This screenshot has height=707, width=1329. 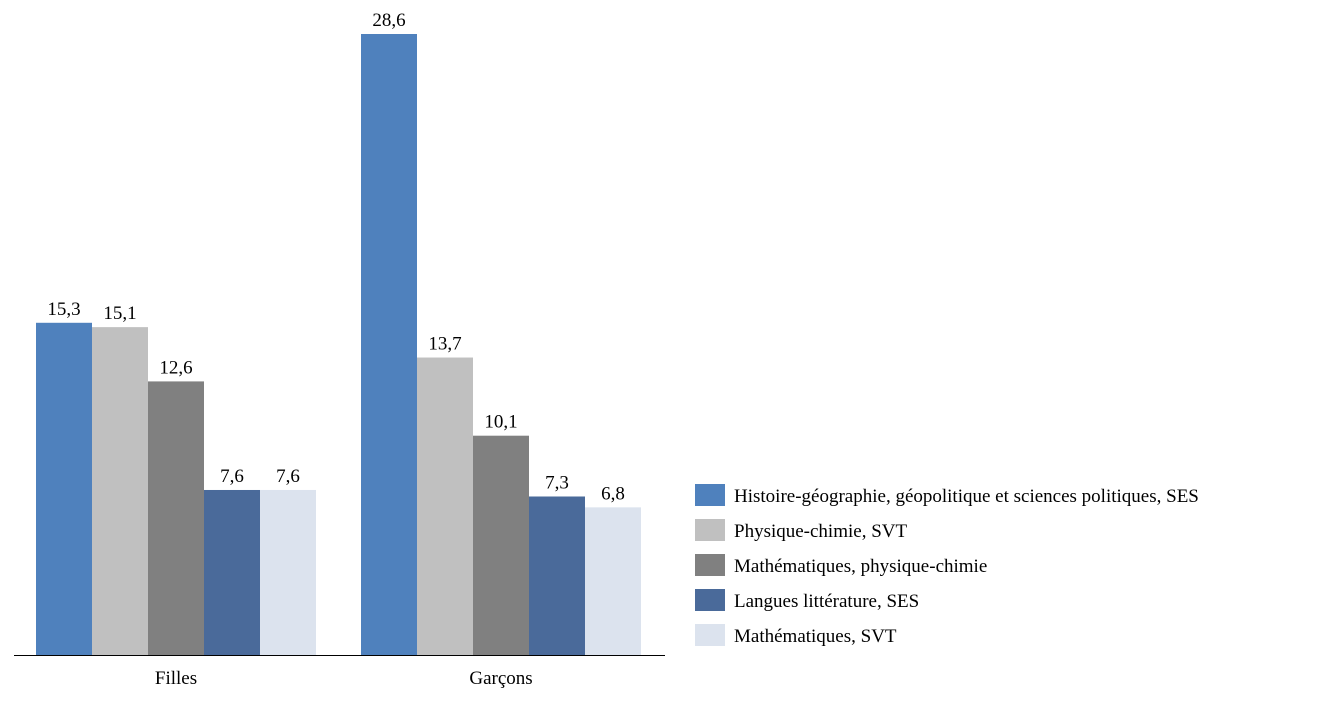 I want to click on data-label: 10,1, so click(x=500, y=422).